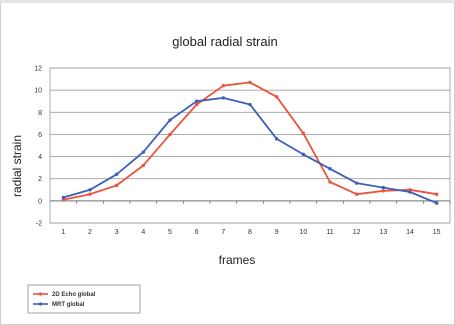 The height and width of the screenshot is (325, 455). Describe the element at coordinates (225, 41) in the screenshot. I see `chart-title: global radial strain` at that location.